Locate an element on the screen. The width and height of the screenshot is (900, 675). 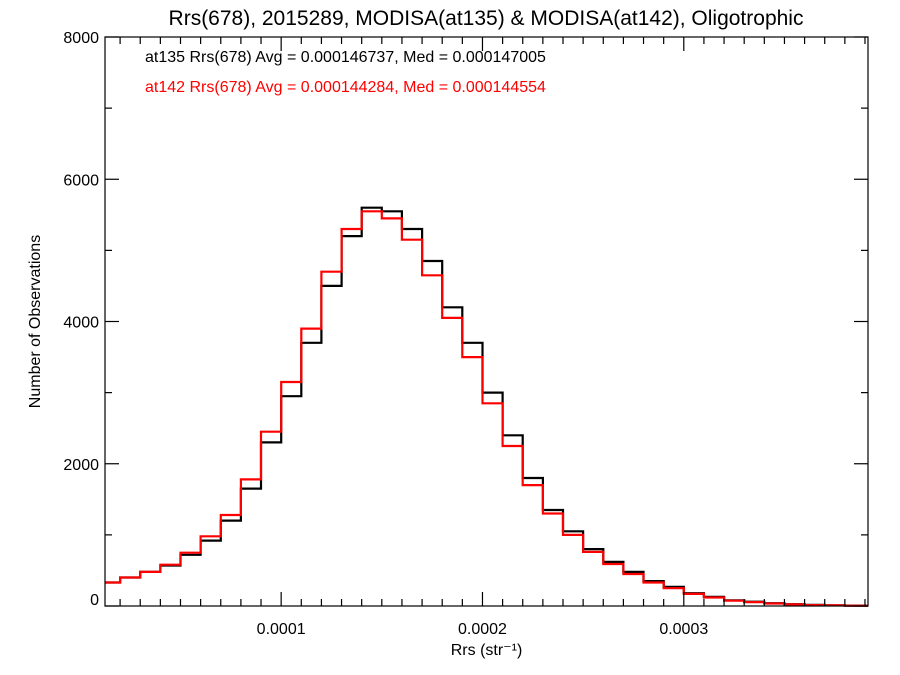
y-axis-label: Number of Observations is located at coordinates (35, 321).